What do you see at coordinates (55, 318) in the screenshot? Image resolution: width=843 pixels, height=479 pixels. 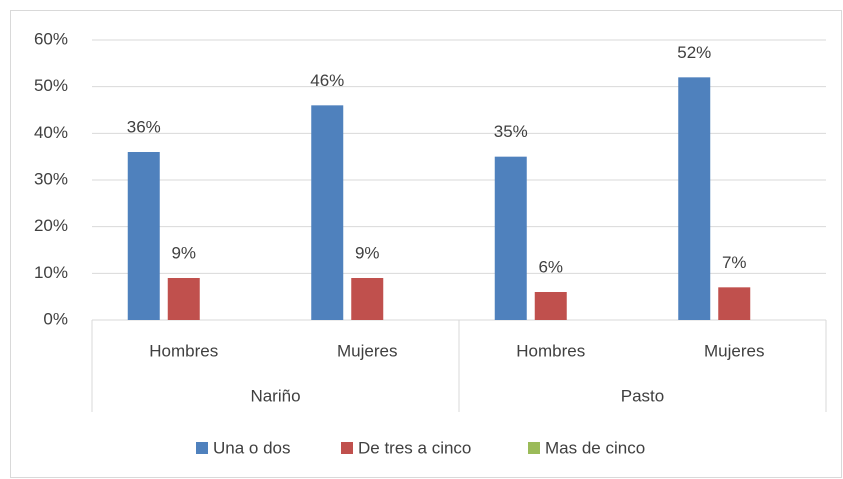 I see `y-tick-label: 0%` at bounding box center [55, 318].